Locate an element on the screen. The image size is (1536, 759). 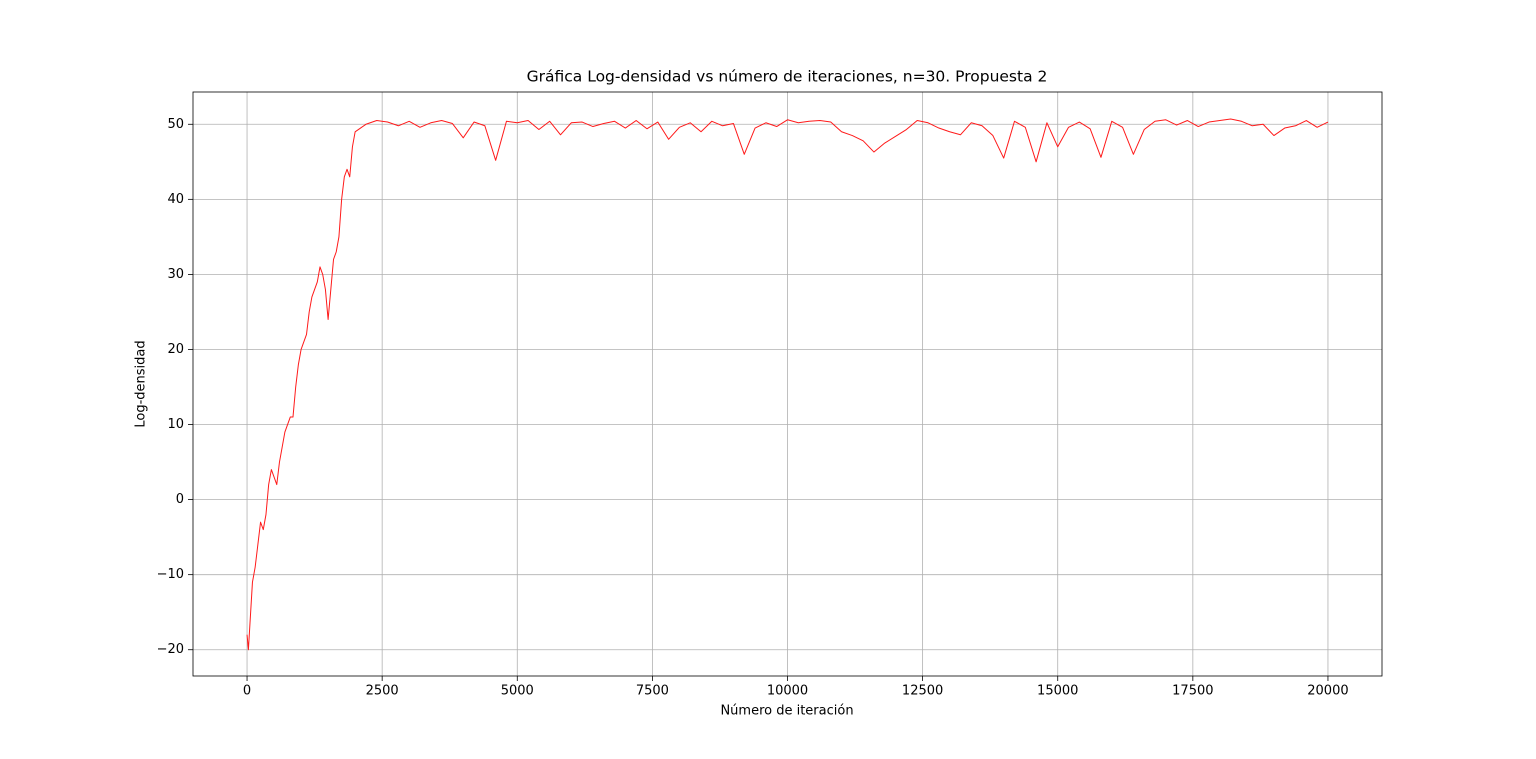
x-tick-label: 0 is located at coordinates (247, 691).